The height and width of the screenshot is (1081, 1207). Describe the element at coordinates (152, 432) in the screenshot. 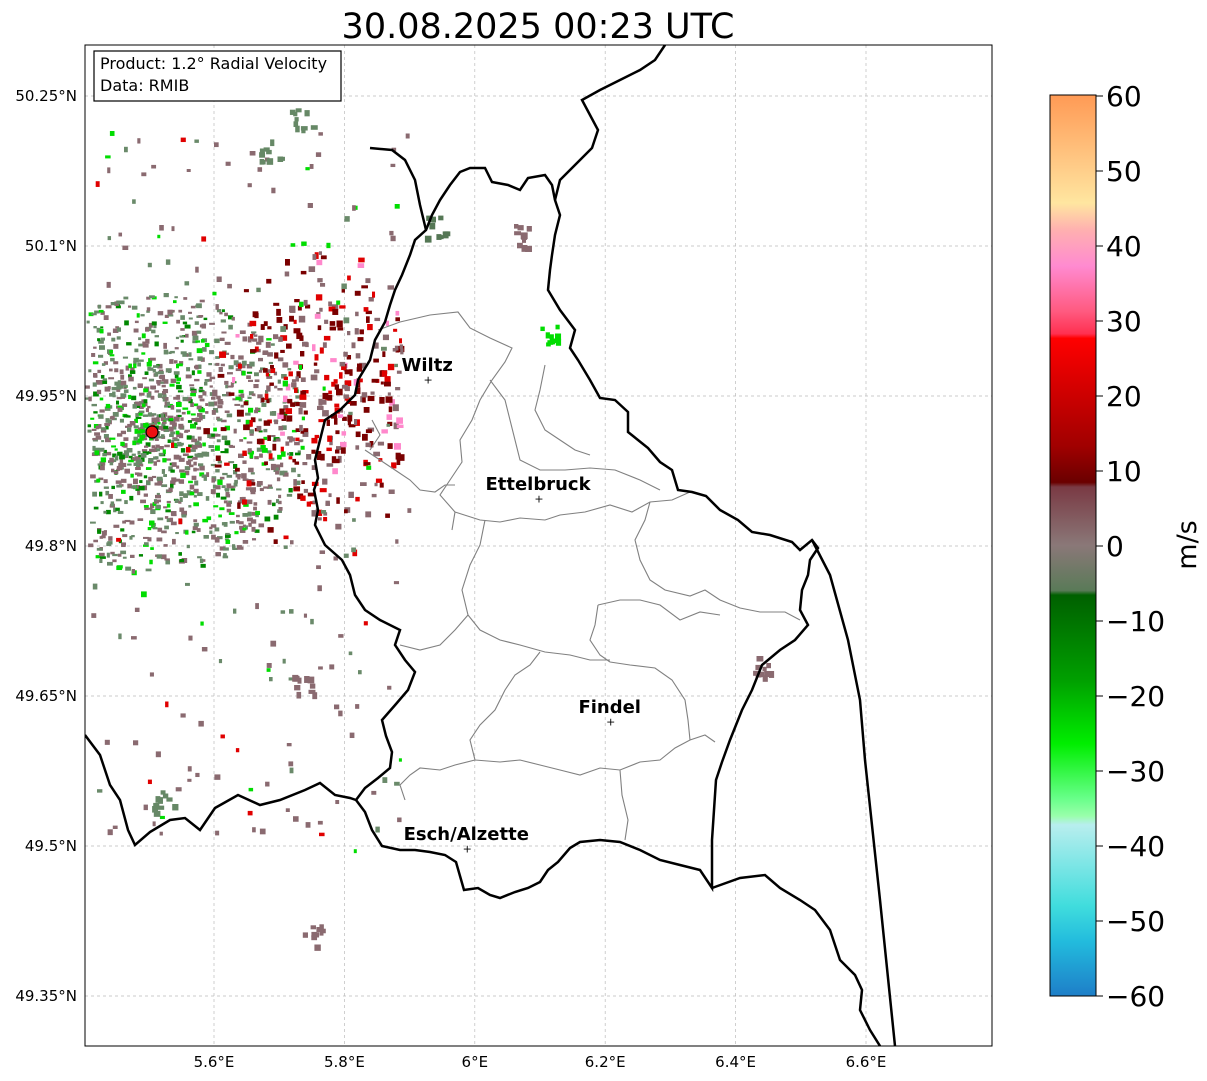

I see `radar-site-marker` at that location.